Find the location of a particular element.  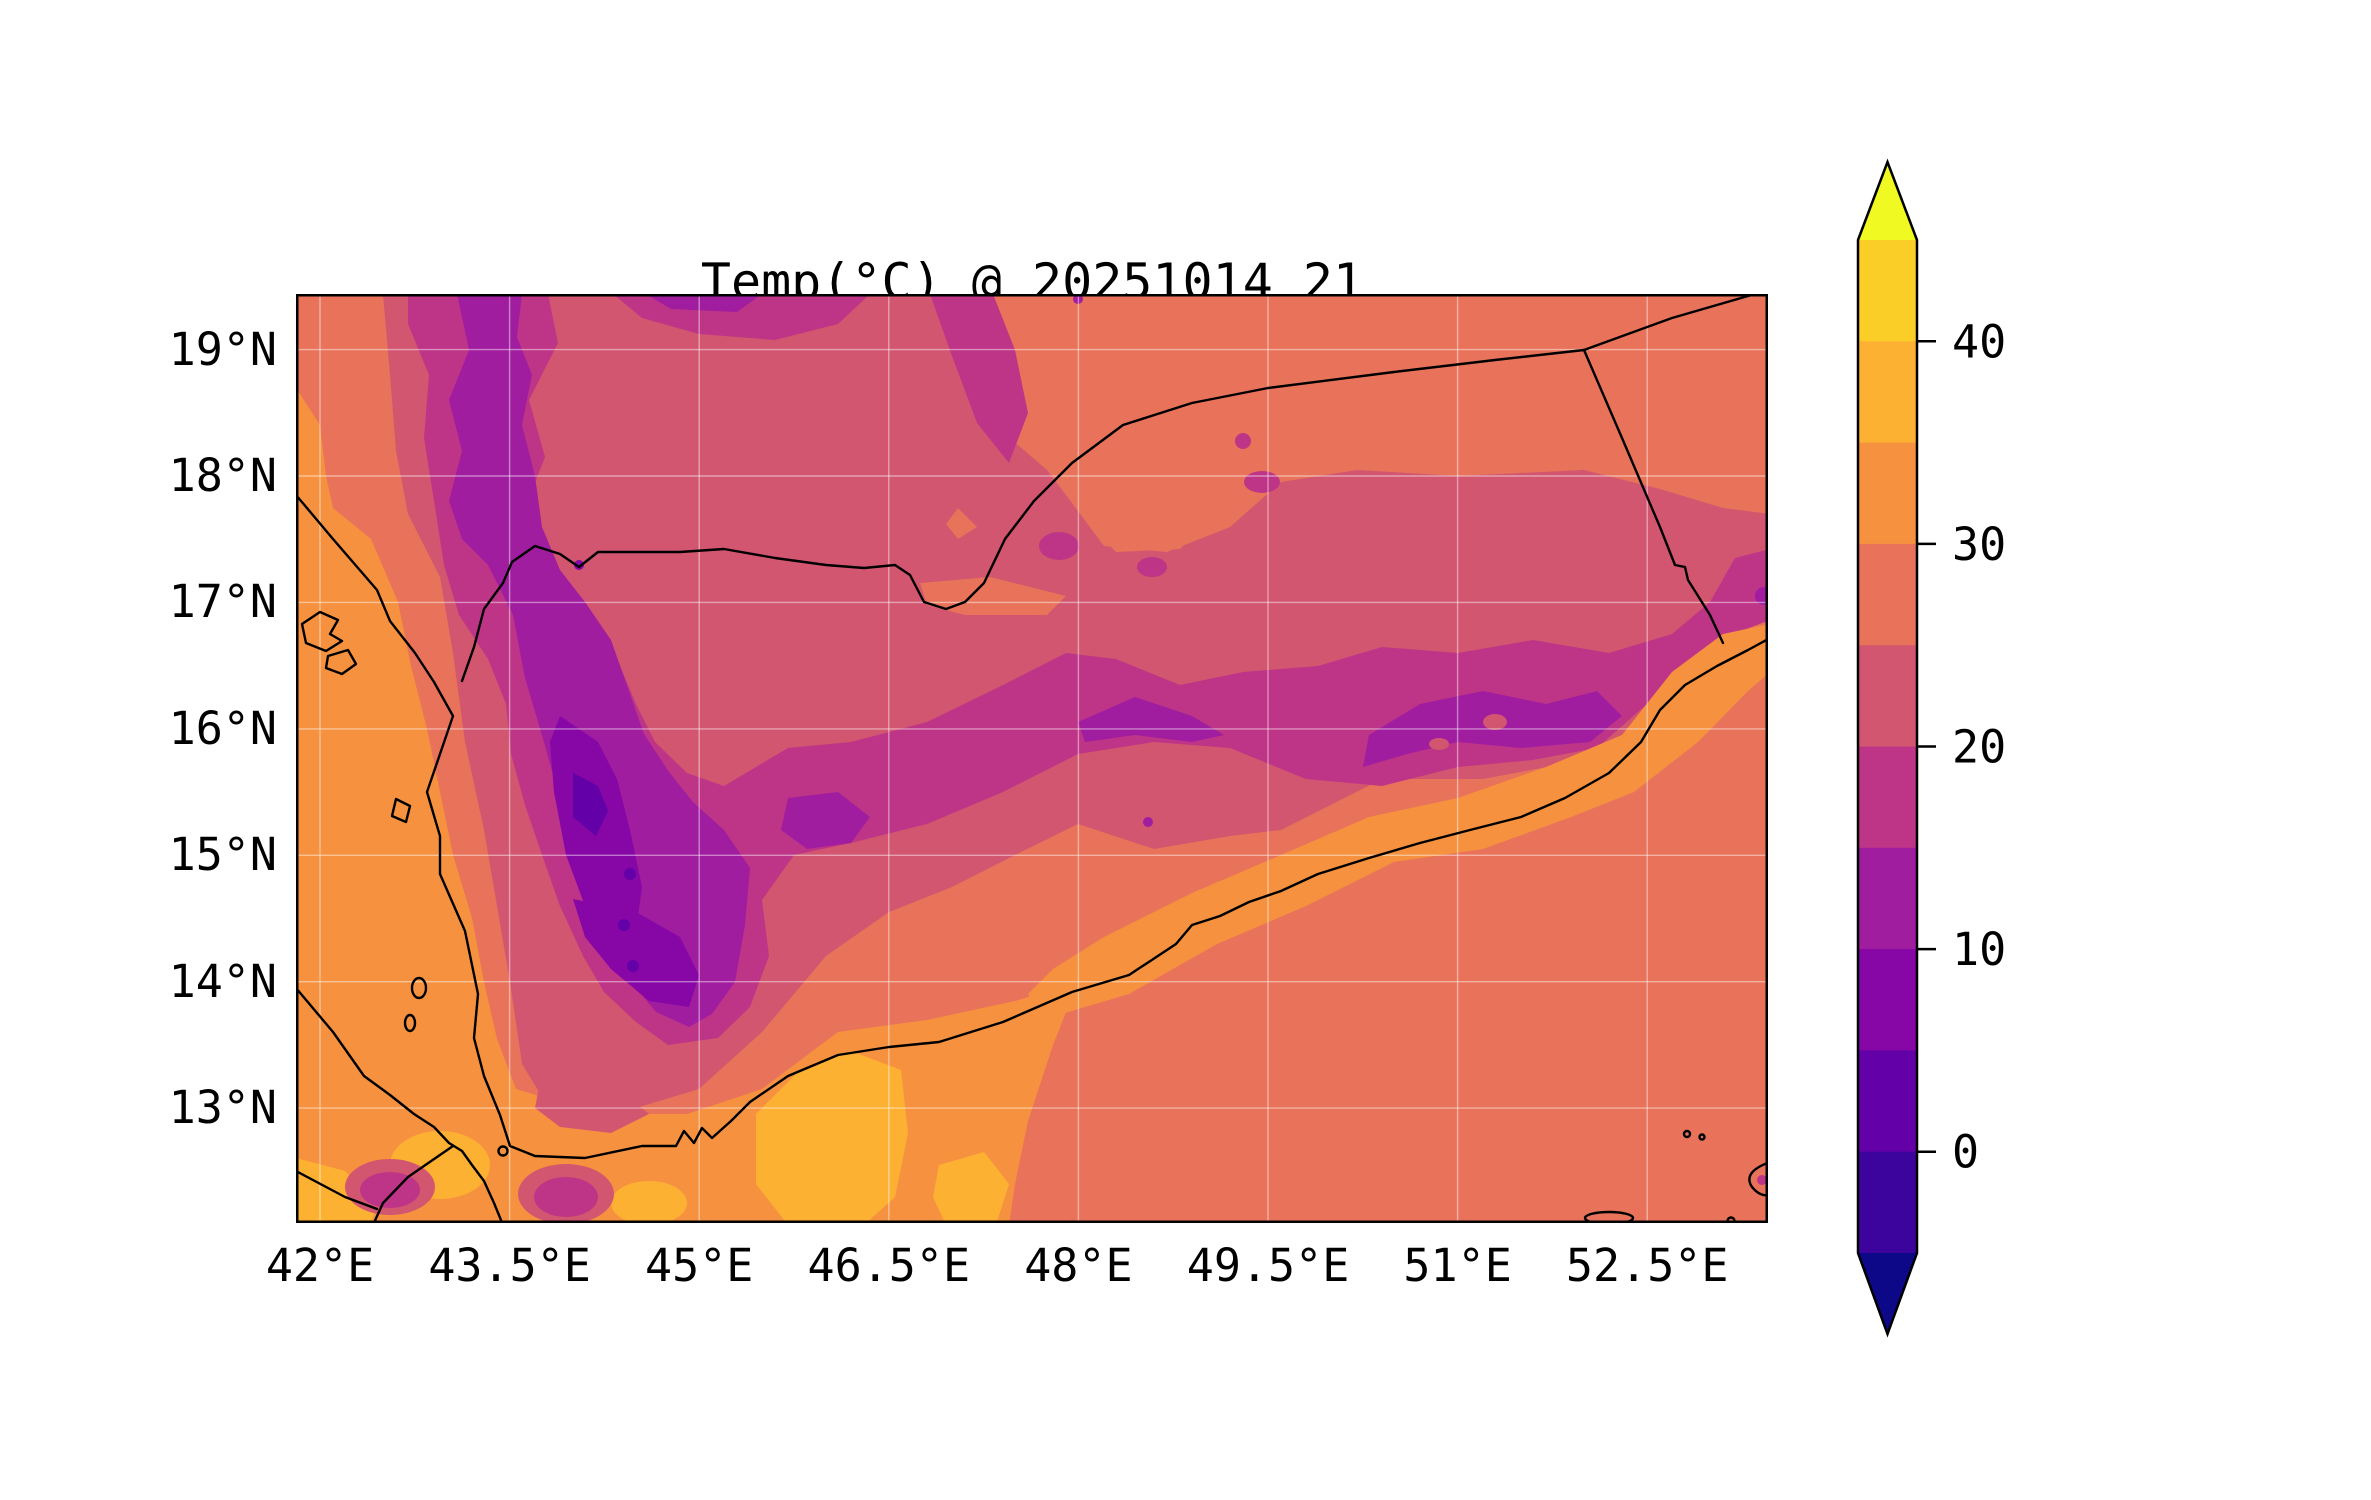

island-perim is located at coordinates (503, 1151).